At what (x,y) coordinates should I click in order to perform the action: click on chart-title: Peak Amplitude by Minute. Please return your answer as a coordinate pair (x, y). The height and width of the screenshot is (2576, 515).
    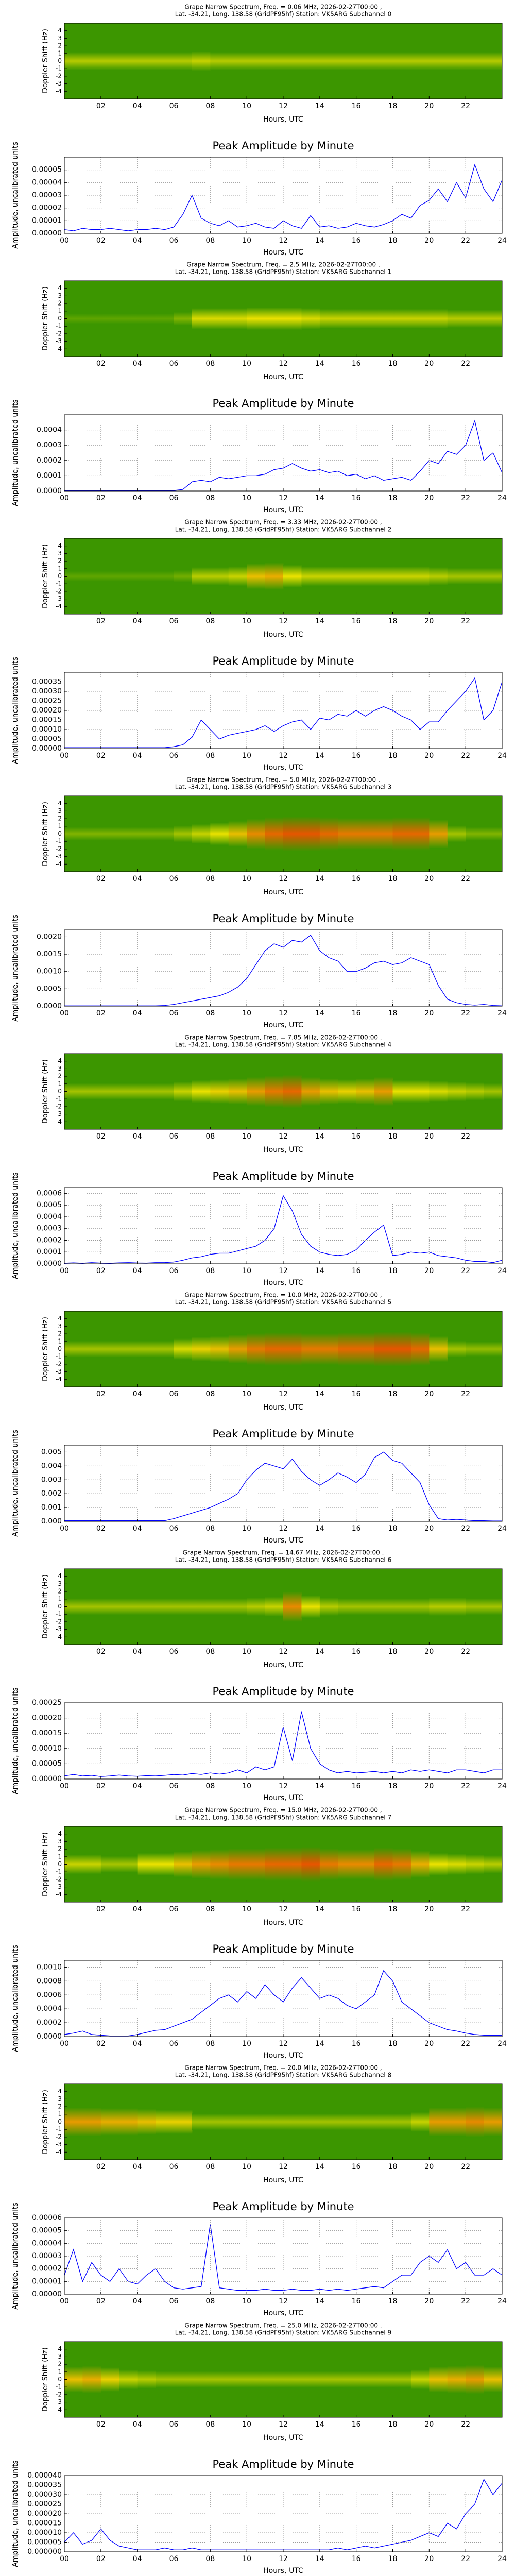
    Looking at the image, I should click on (283, 1949).